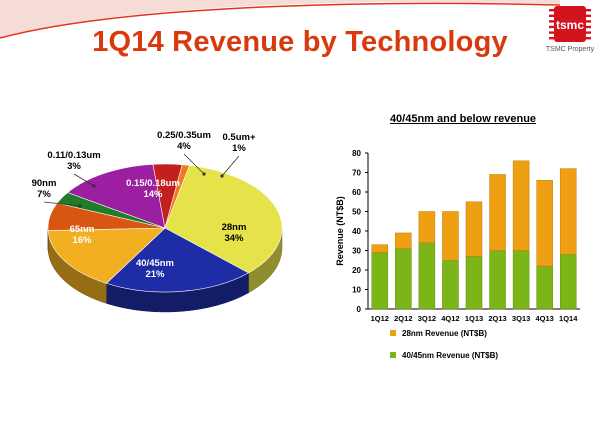 This screenshot has height=430, width=600. Describe the element at coordinates (340, 231) in the screenshot. I see `y-axis-label: Revenue (NT$B)` at that location.